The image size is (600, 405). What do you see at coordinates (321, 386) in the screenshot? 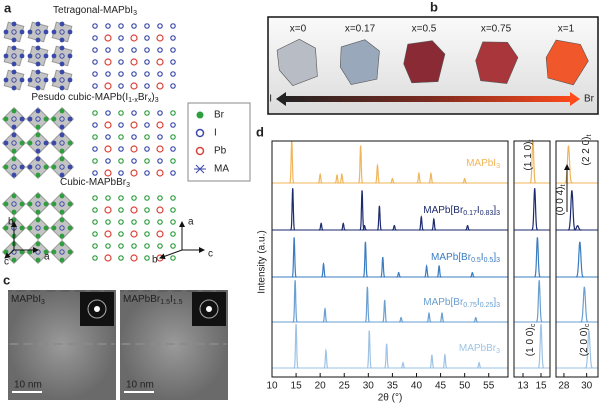
I see `x-tick-label: 20` at bounding box center [321, 386].